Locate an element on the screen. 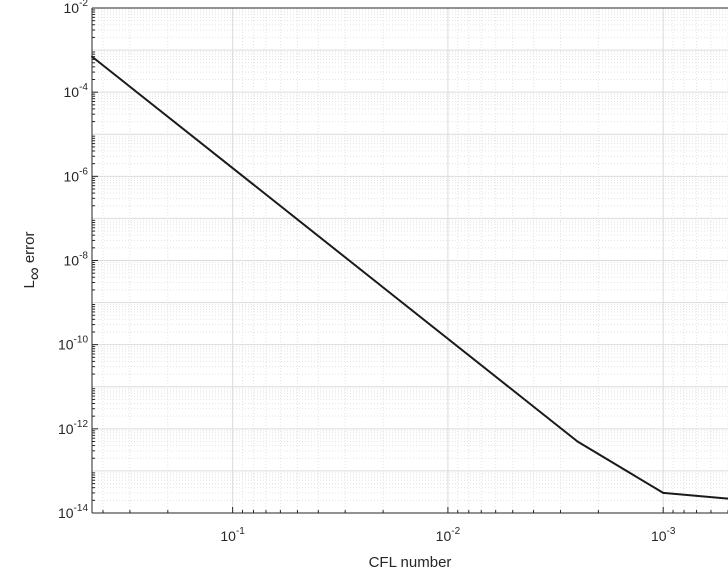 This screenshot has height=577, width=728. y-tick-label: 10⁻⁶ is located at coordinates (76, 175).